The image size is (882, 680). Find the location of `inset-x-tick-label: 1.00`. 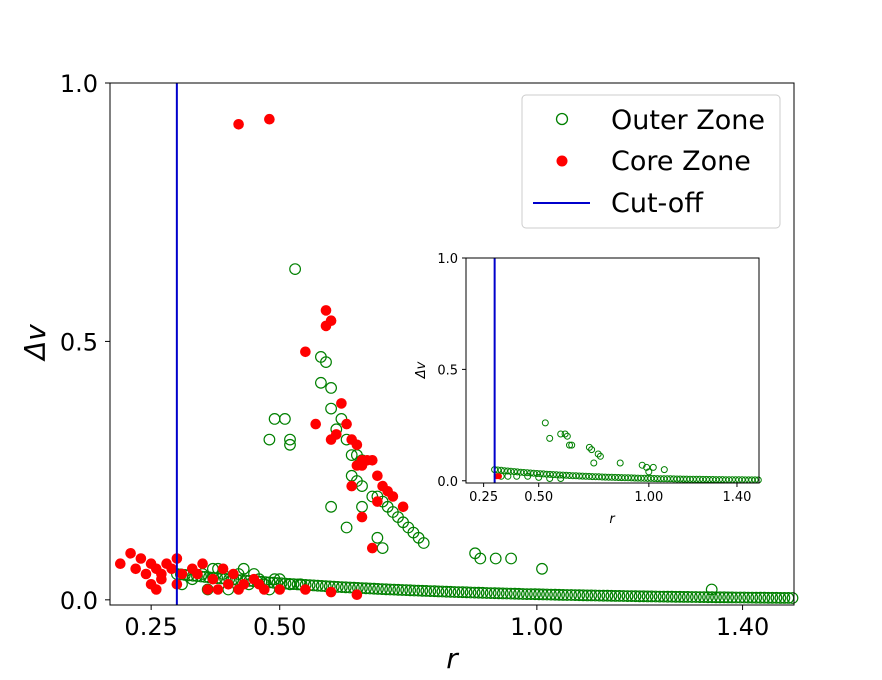

inset-x-tick-label: 1.00 is located at coordinates (648, 497).